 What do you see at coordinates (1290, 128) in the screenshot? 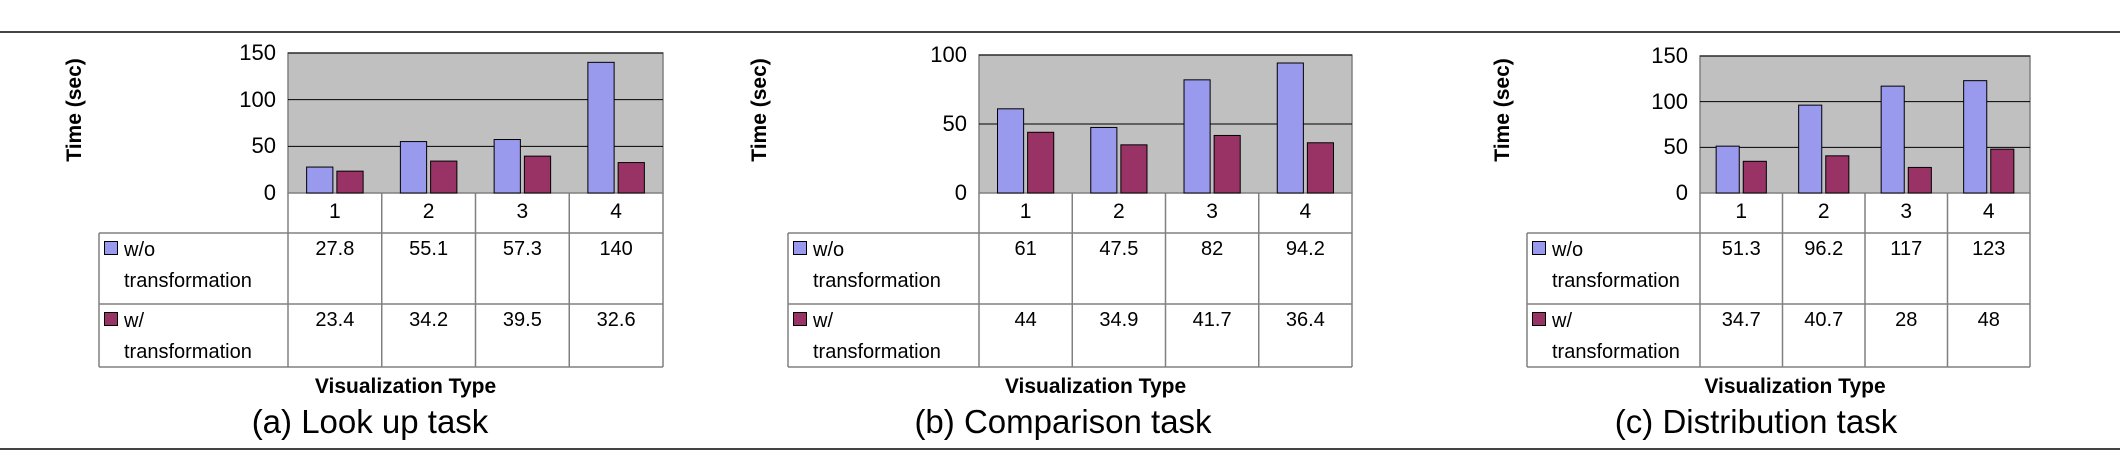
I see `bar-series1-cat4` at bounding box center [1290, 128].